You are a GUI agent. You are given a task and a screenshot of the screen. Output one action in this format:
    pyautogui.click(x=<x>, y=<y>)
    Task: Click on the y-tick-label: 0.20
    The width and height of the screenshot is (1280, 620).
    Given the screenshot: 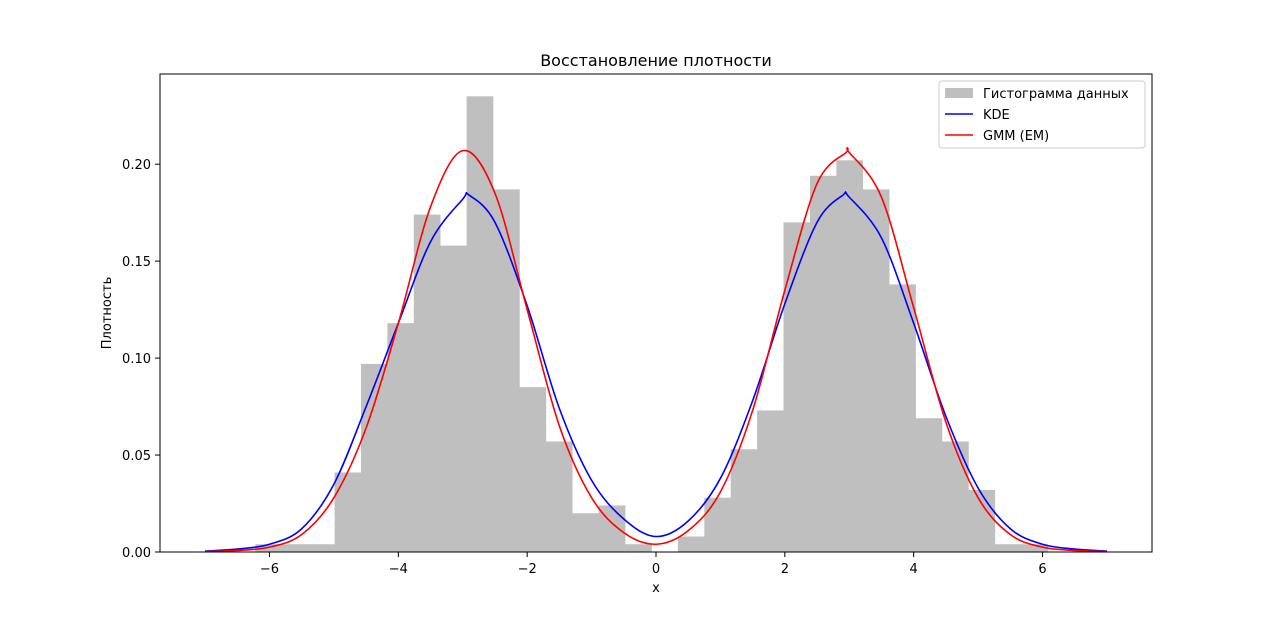 What is the action you would take?
    pyautogui.click(x=136, y=165)
    